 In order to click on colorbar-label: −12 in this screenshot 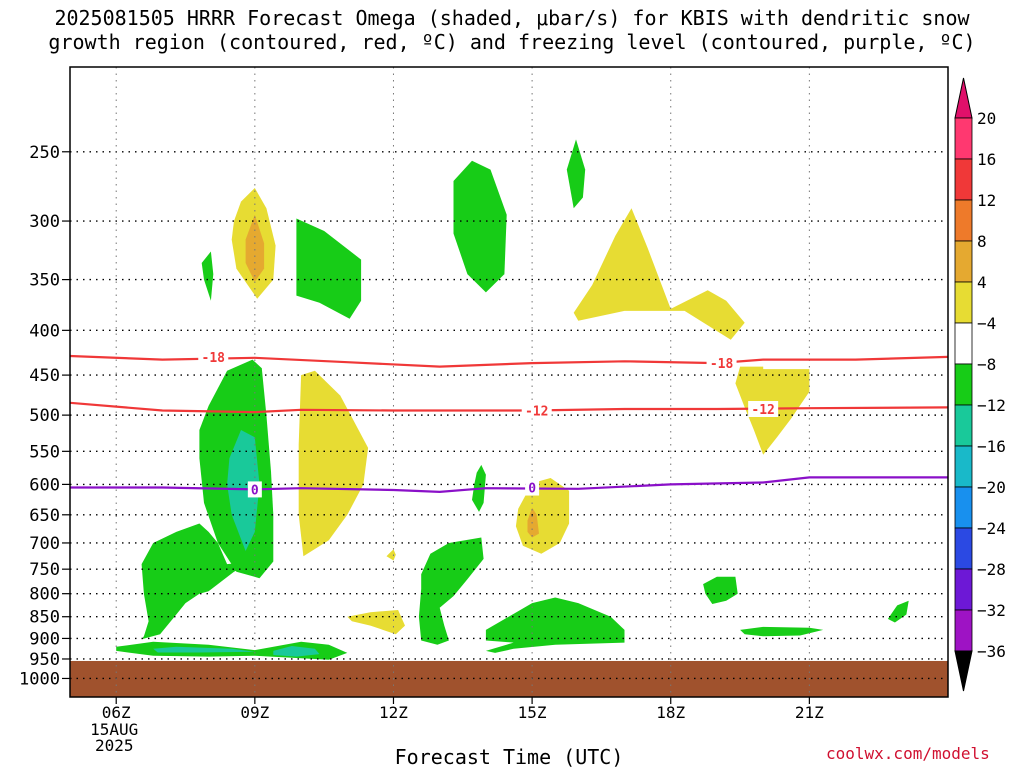, I will do `click(991, 405)`.